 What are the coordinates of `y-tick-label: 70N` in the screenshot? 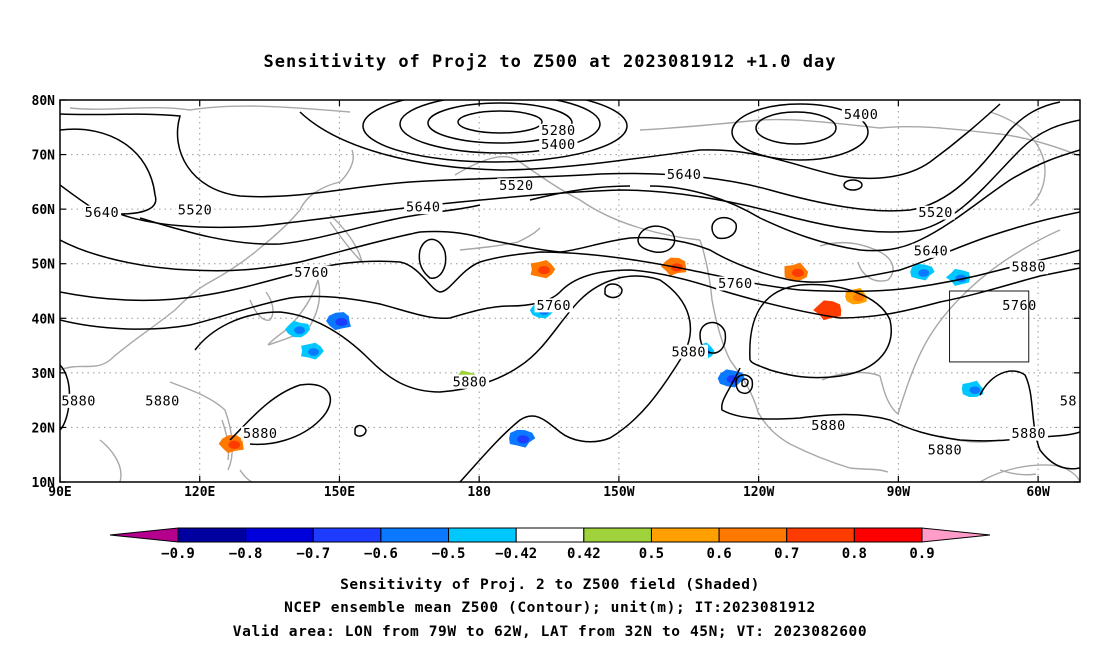 It's located at (44, 156).